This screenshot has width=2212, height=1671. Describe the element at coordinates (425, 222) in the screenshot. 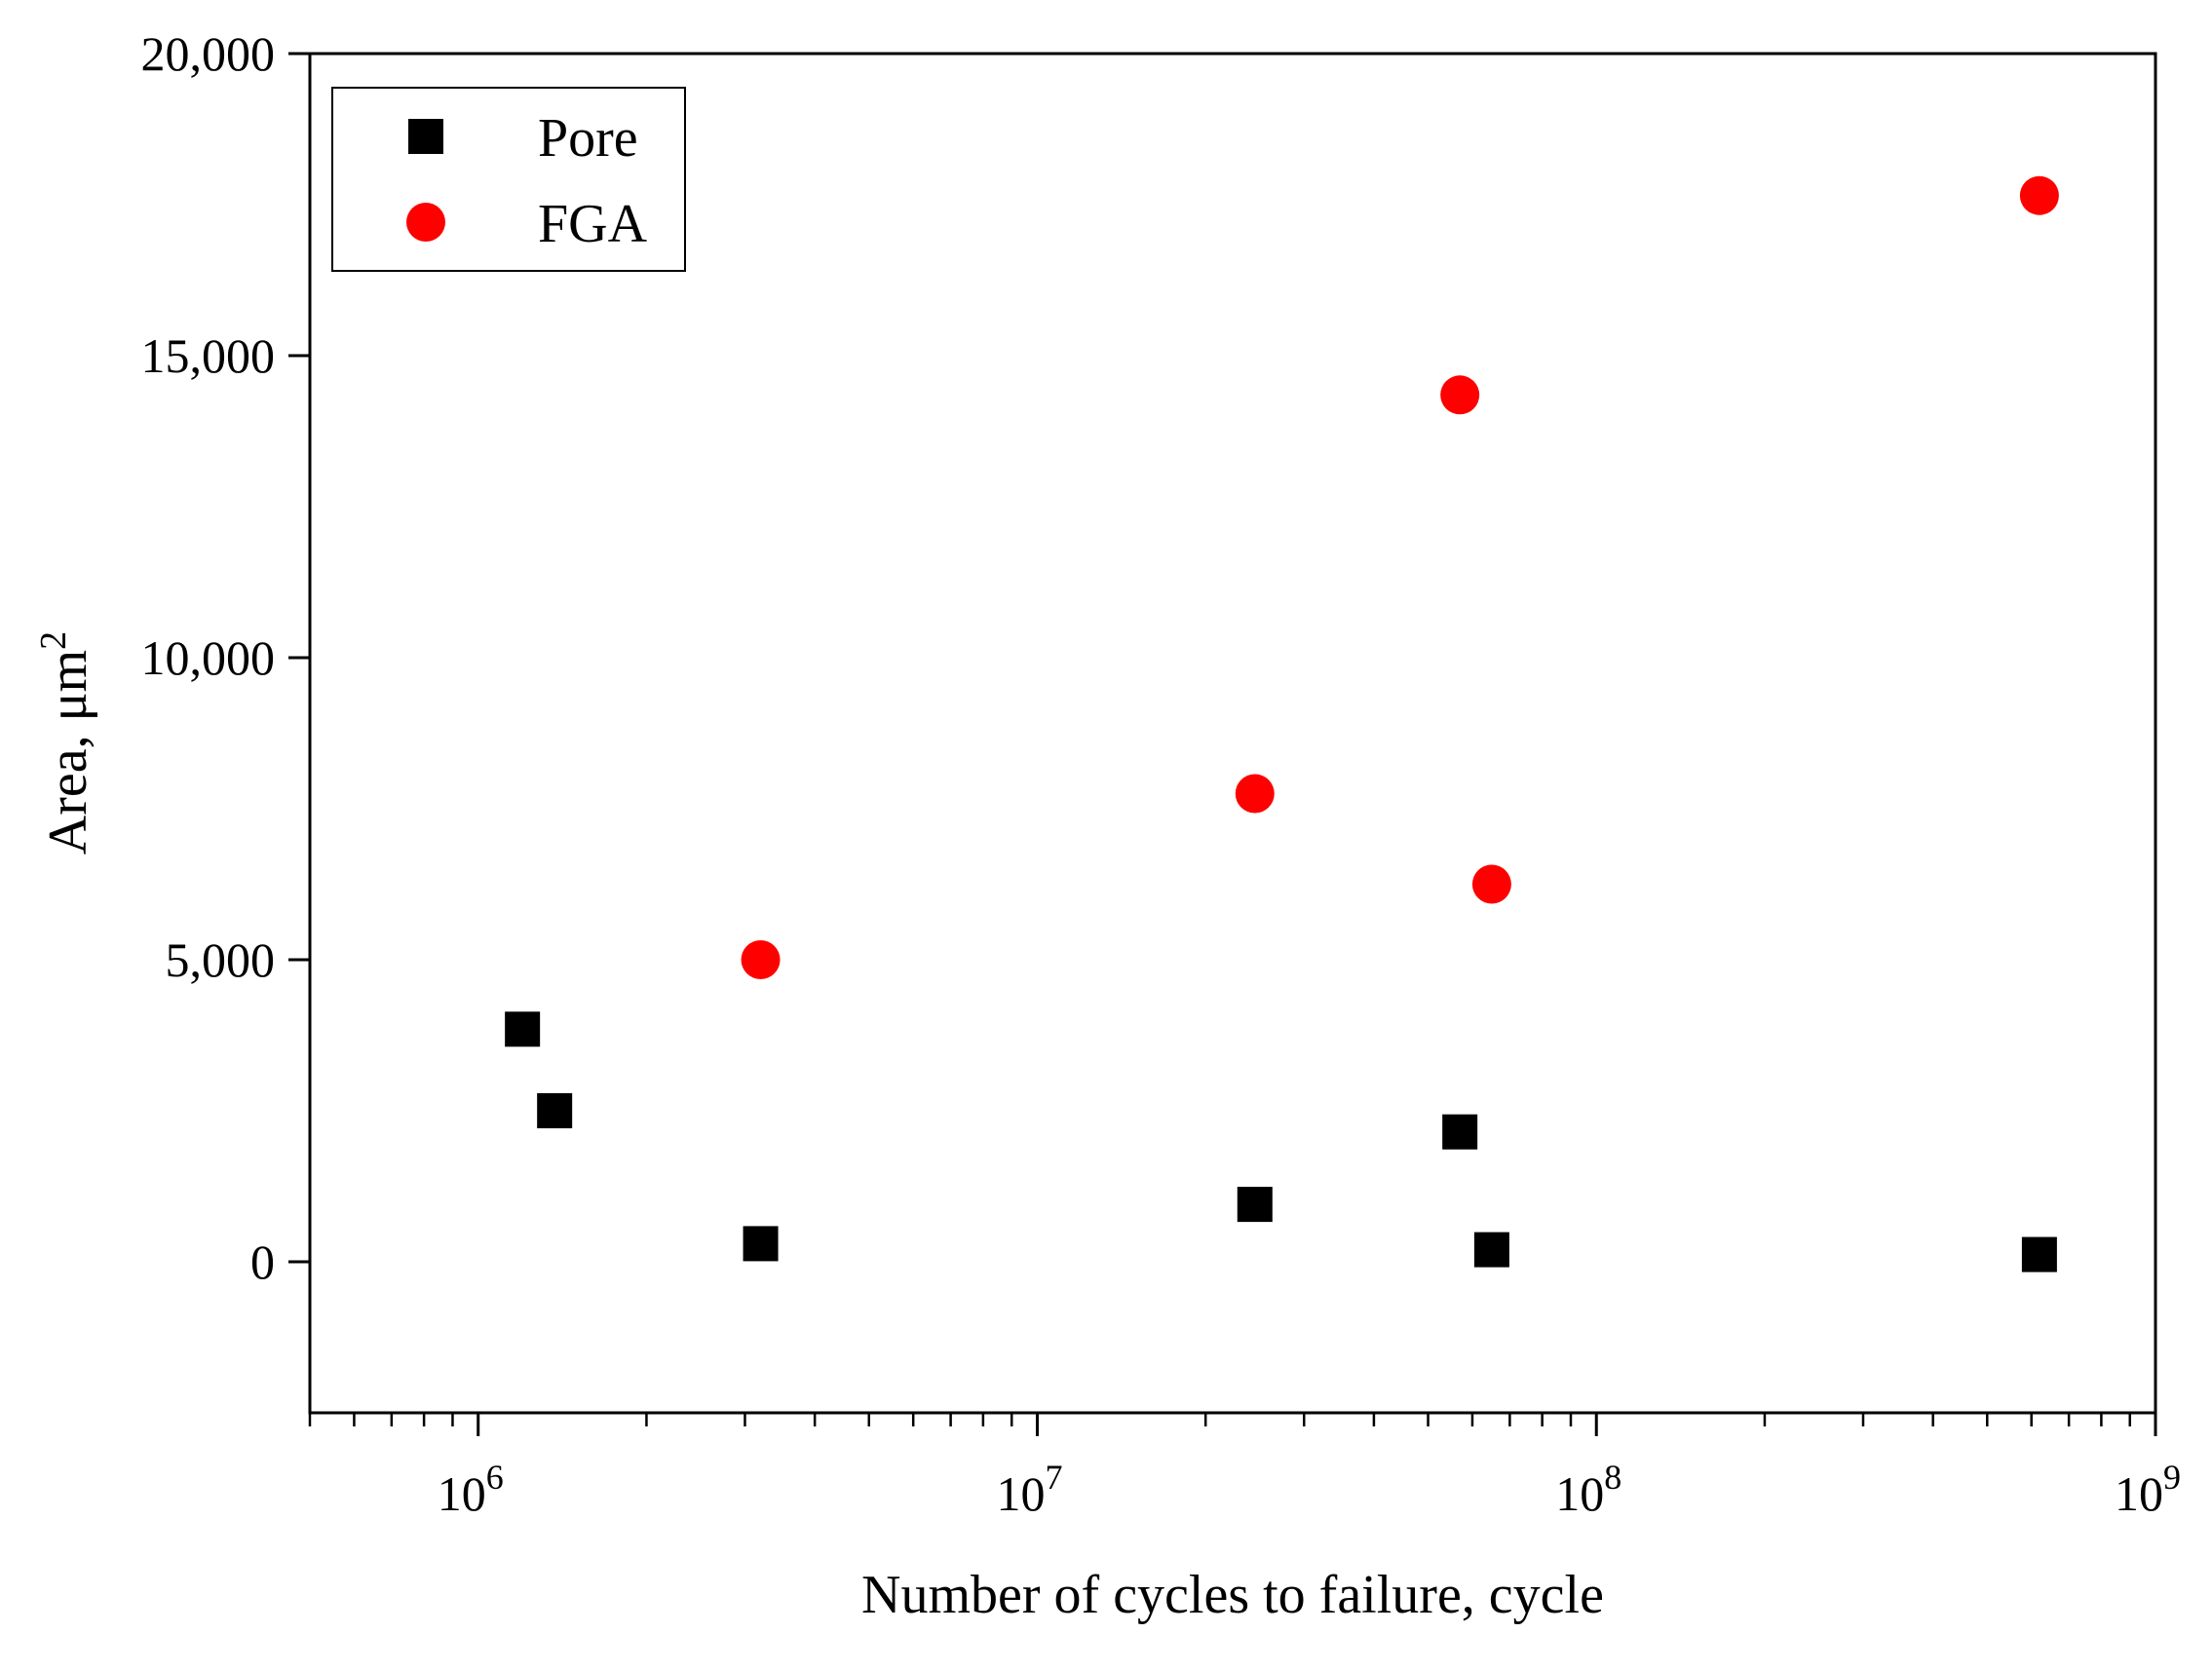

I see `legend-fga-marker` at that location.